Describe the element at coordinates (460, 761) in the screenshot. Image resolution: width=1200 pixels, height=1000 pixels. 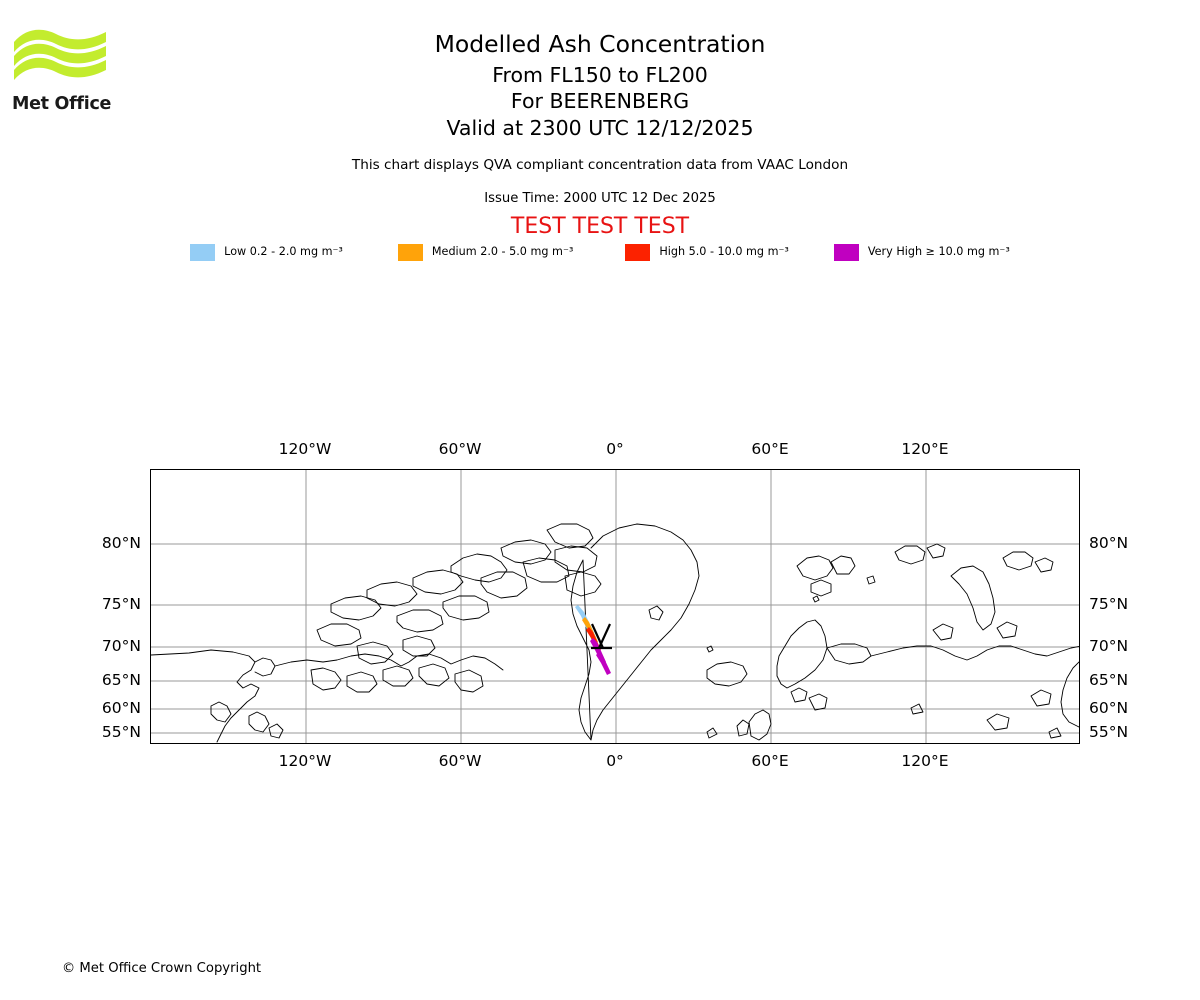
I see `lon-tick-bottom-60w: 60°W` at that location.